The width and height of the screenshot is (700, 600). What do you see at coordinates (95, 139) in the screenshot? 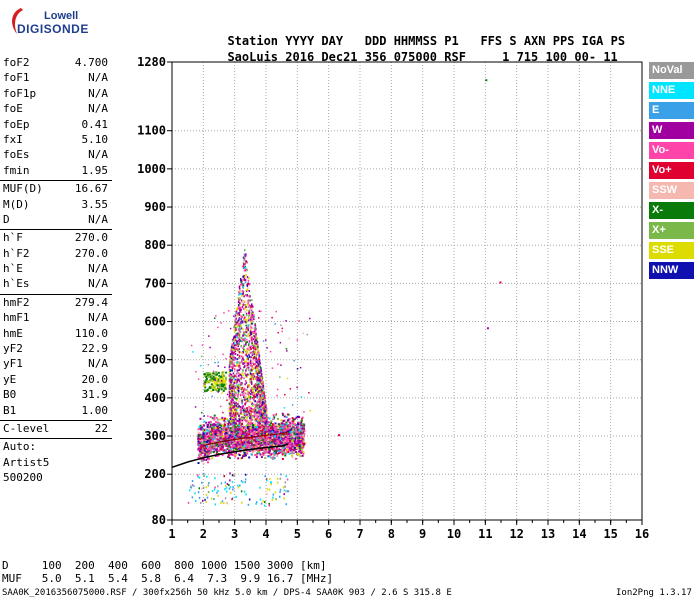
I see `param-value: 5.10` at bounding box center [95, 139].